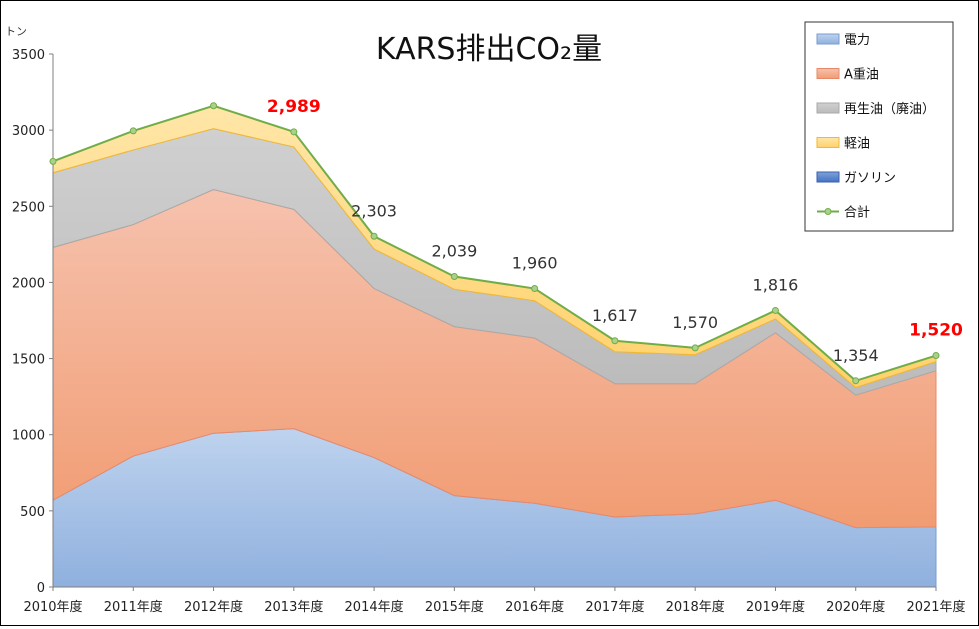  Describe the element at coordinates (828, 108) in the screenshot. I see `legend-swatch-再生油廃油` at that location.